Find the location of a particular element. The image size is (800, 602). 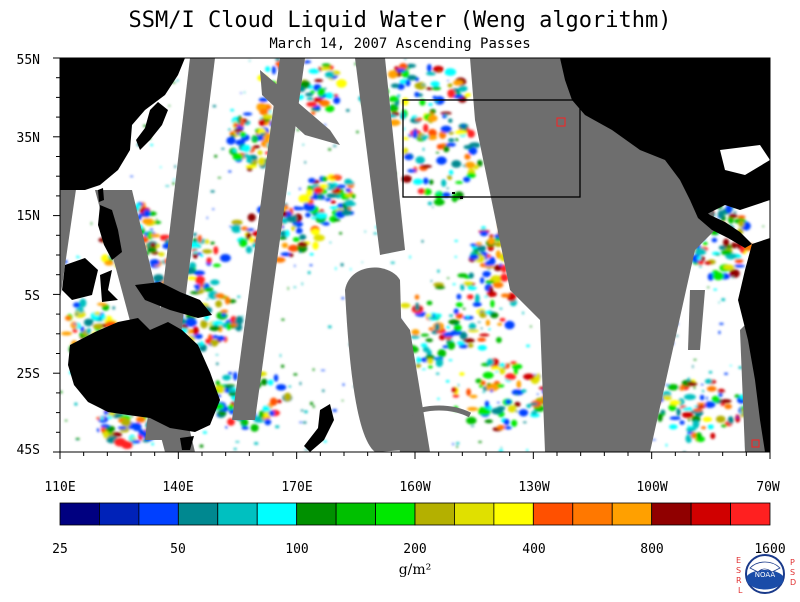

lon-label-160w: 160W is located at coordinates (415, 487).